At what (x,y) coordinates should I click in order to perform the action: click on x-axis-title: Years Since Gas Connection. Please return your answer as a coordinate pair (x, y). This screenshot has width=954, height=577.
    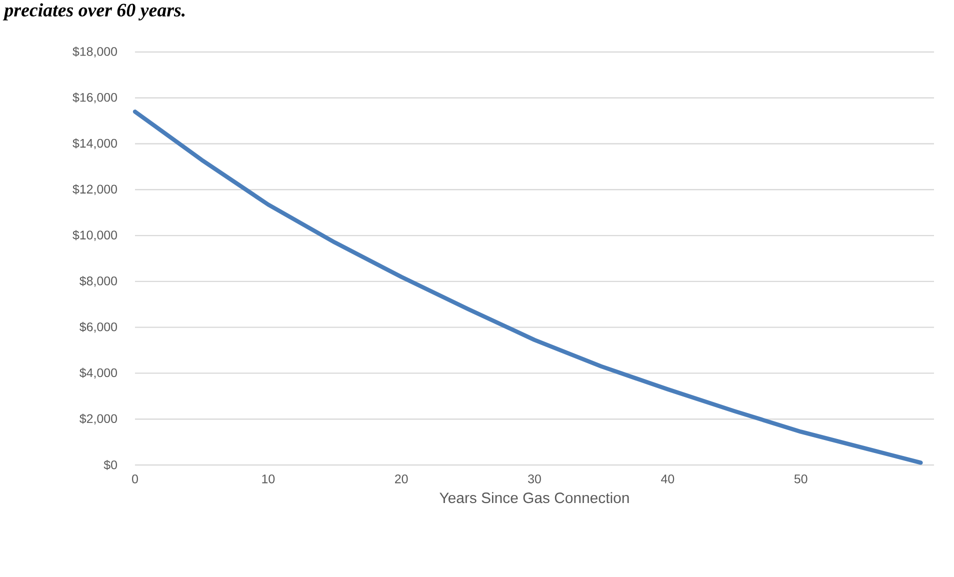
    Looking at the image, I should click on (534, 498).